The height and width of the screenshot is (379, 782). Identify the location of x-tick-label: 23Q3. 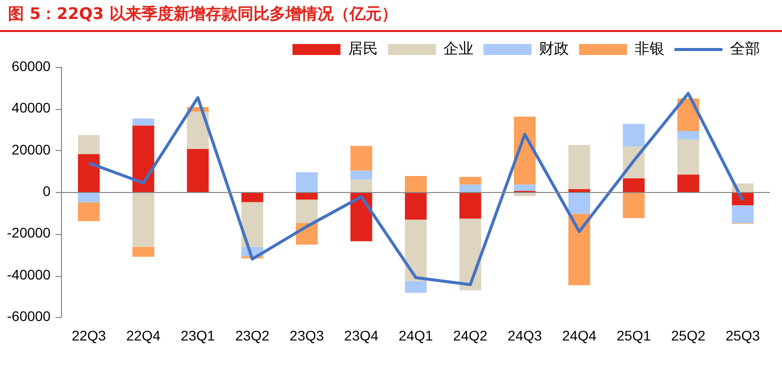
(307, 335).